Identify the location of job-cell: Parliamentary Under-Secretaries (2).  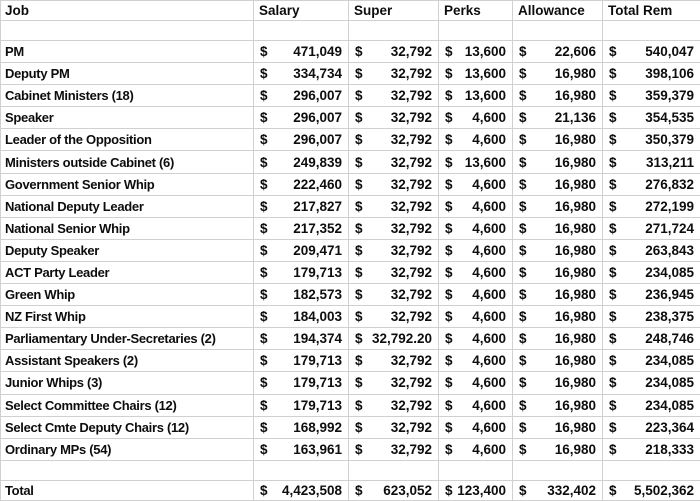
(127, 339).